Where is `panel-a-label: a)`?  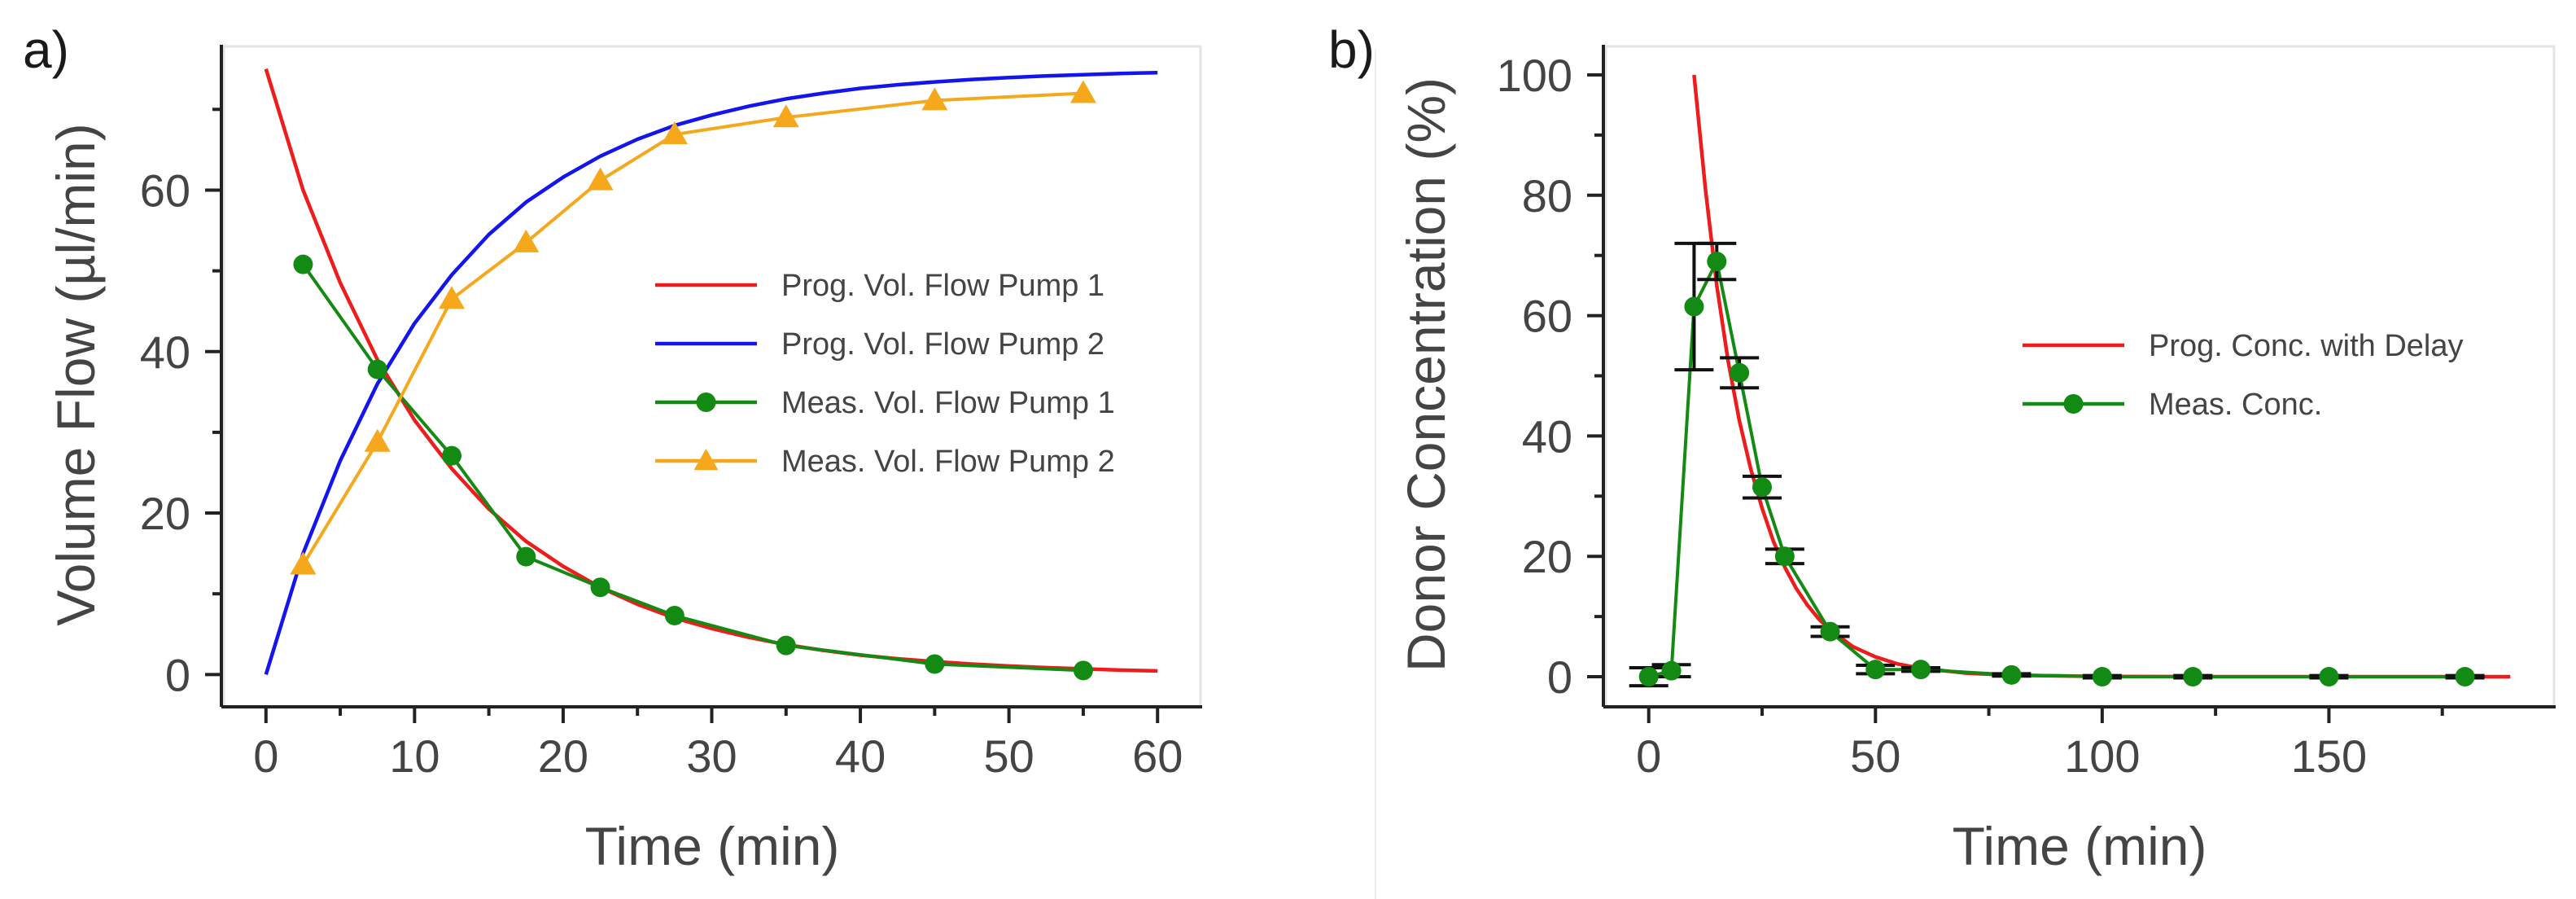 panel-a-label: a) is located at coordinates (46, 49).